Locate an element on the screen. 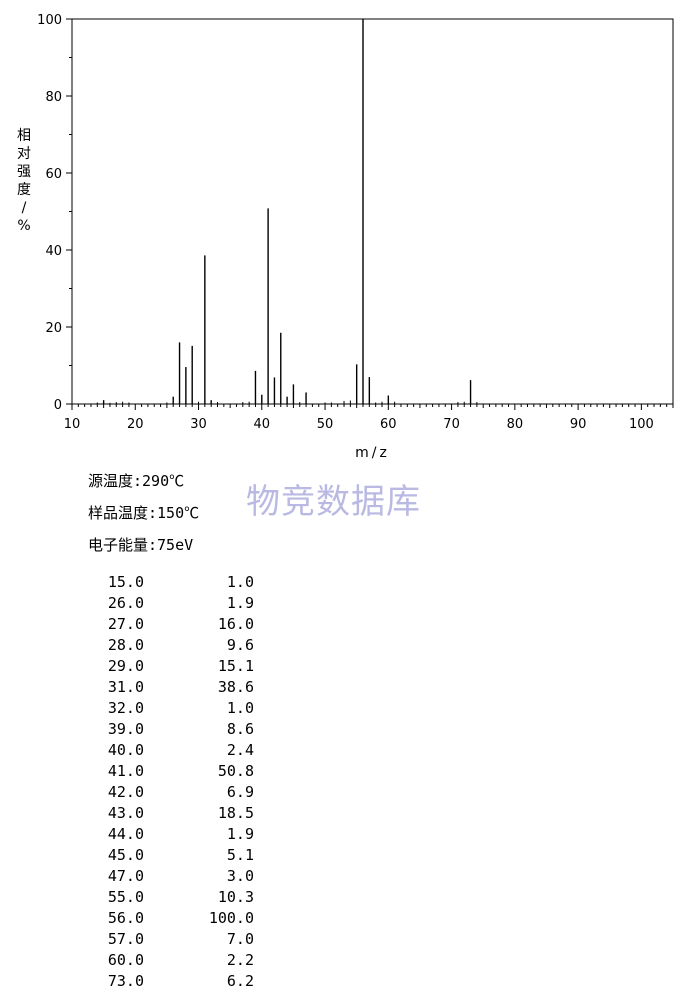  peak-intensity-cell: 6.2 is located at coordinates (240, 981).